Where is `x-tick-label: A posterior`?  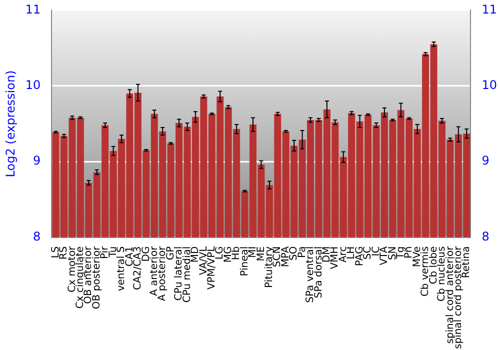
x-tick-label: A posterior is located at coordinates (162, 273).